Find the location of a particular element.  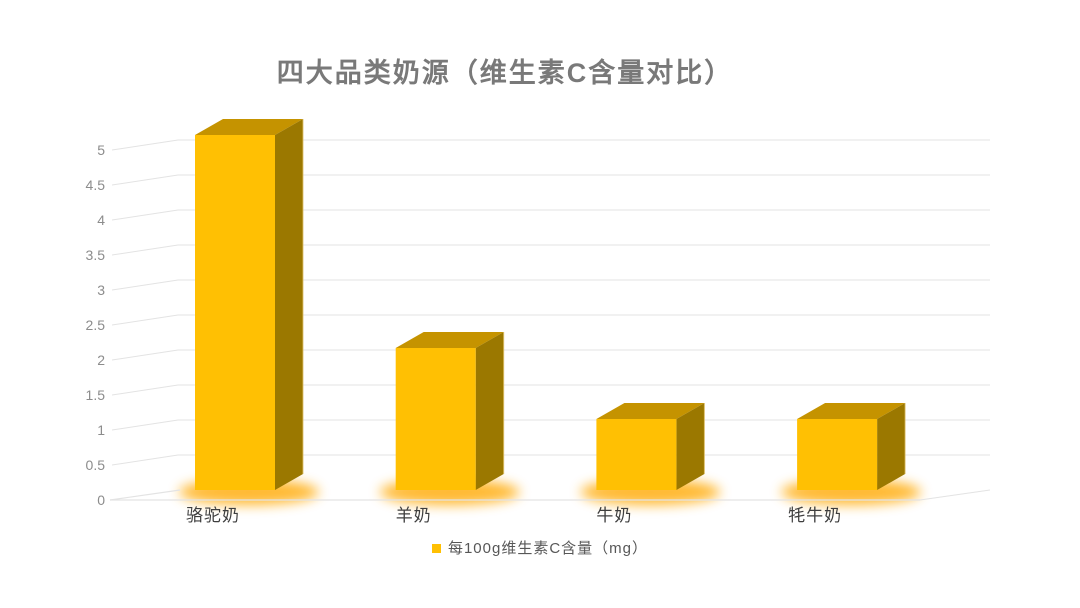

y-axis-label: 1 is located at coordinates (101, 430).